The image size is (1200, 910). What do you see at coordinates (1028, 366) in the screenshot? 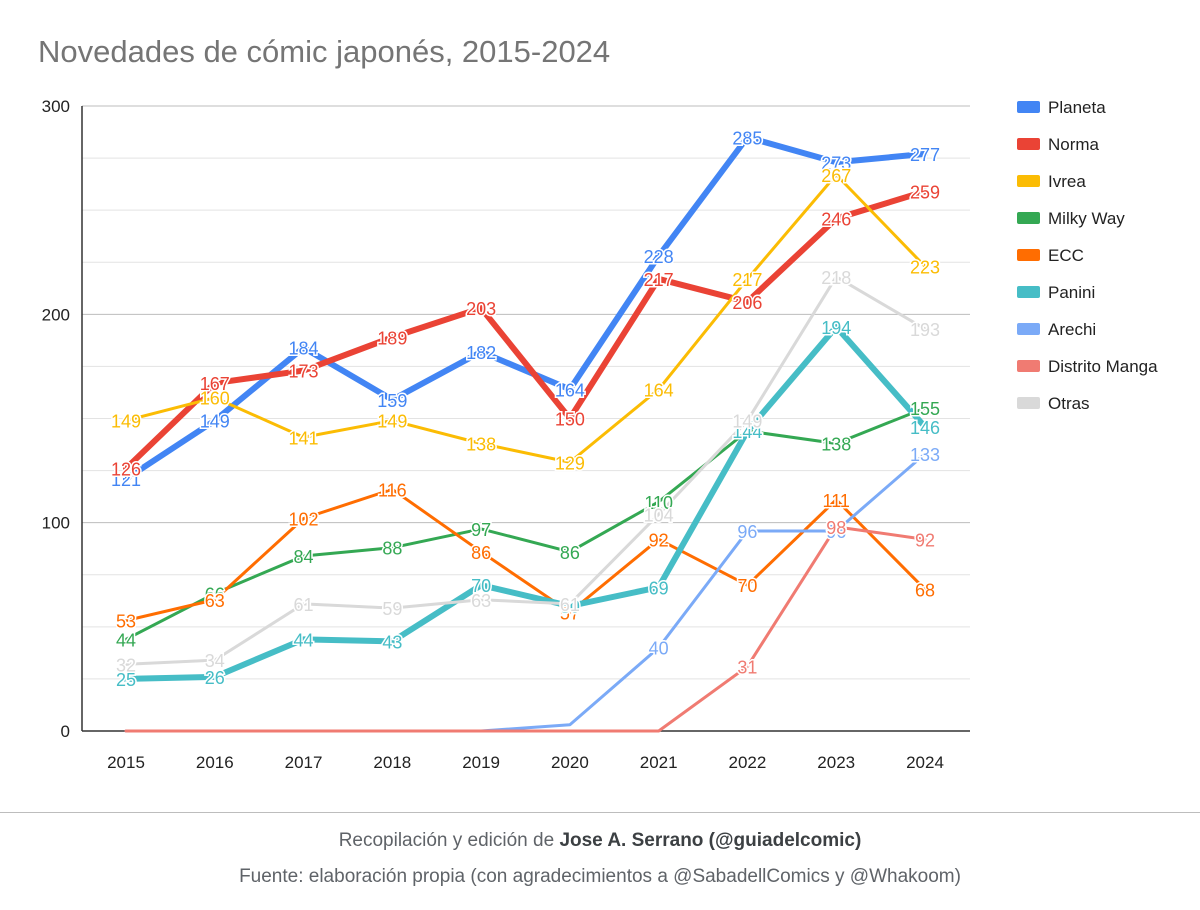
I see `legend-swatch-distrito-manga` at bounding box center [1028, 366].